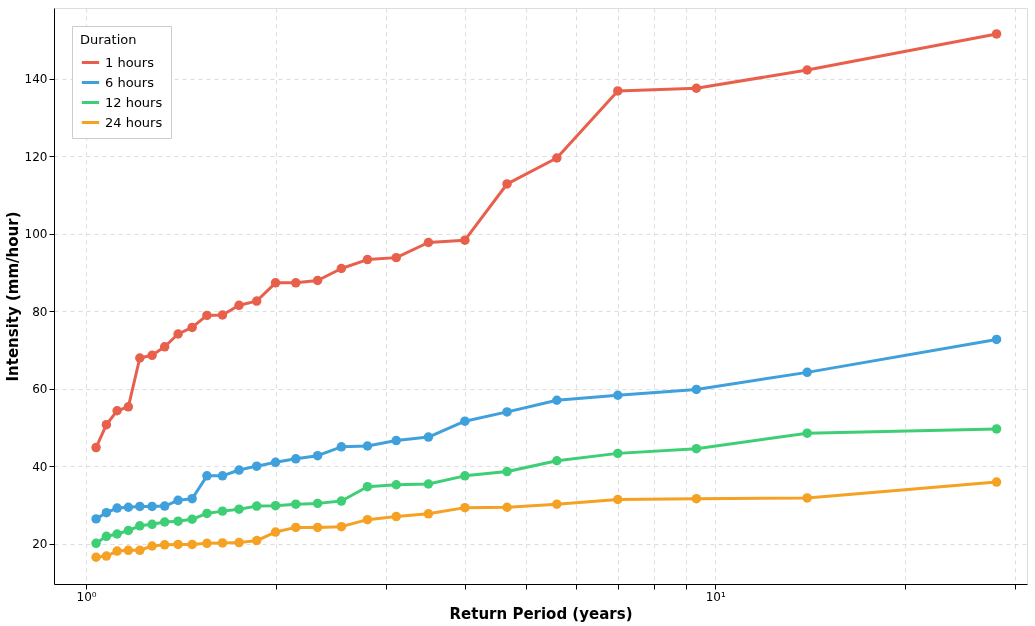 The image size is (1035, 626). Describe the element at coordinates (12, 296) in the screenshot. I see `y-axis-title: Intensity (mm/hour)` at that location.